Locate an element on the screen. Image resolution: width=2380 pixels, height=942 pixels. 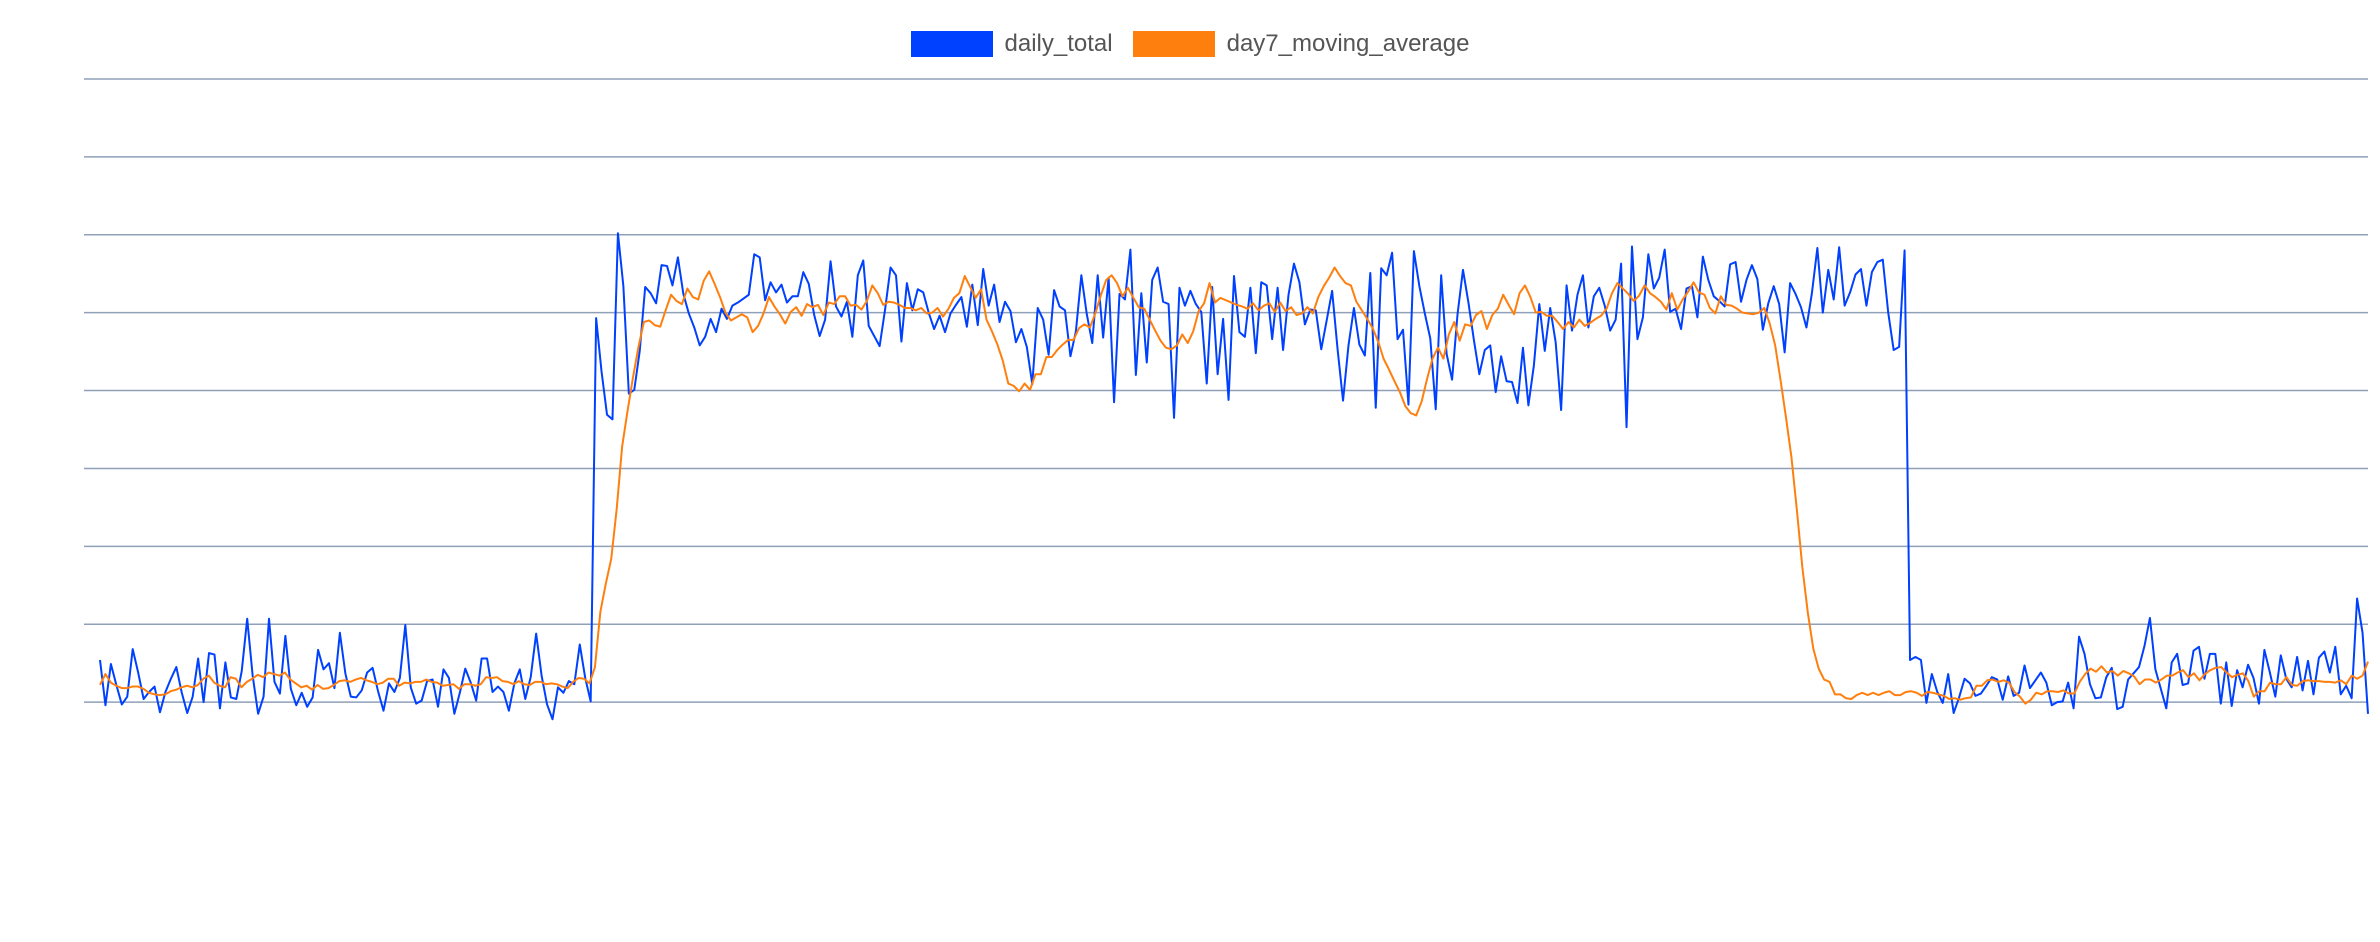
legend-item-day7-moving-average: day7_moving_average is located at coordinates (1301, 44).